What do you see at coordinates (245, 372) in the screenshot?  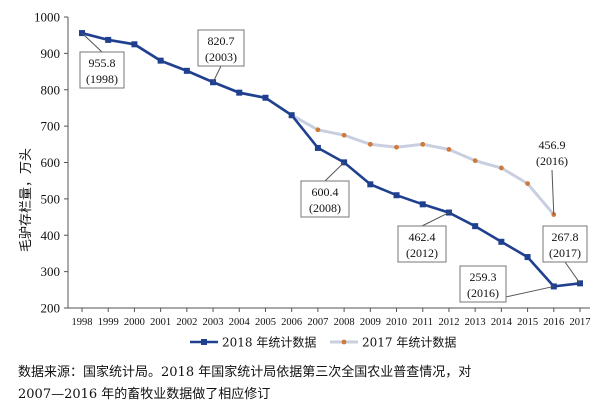 I see `source-note-line-1: 数据来源：国家统计局。2018 年国家统计局依据第三次全国农业普查情况，对` at bounding box center [245, 372].